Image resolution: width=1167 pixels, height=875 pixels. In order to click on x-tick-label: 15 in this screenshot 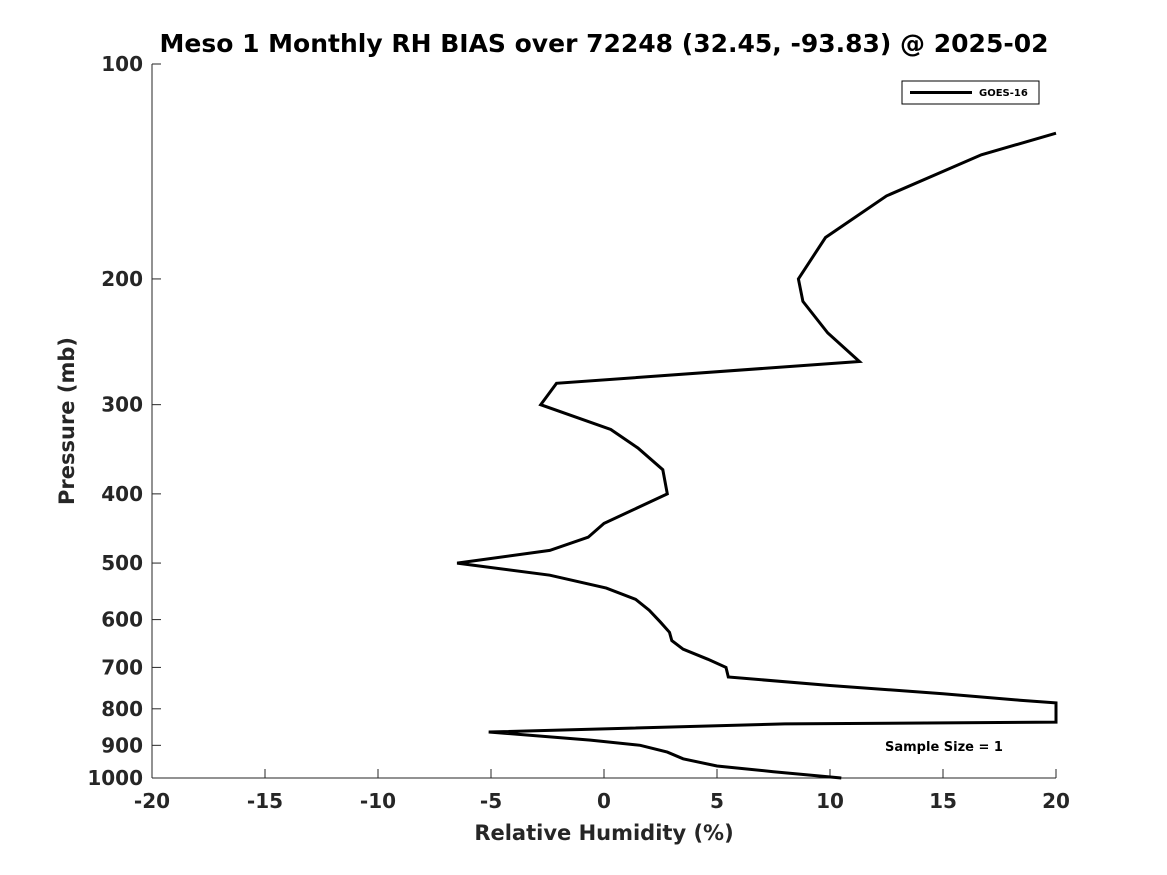, I will do `click(943, 801)`.